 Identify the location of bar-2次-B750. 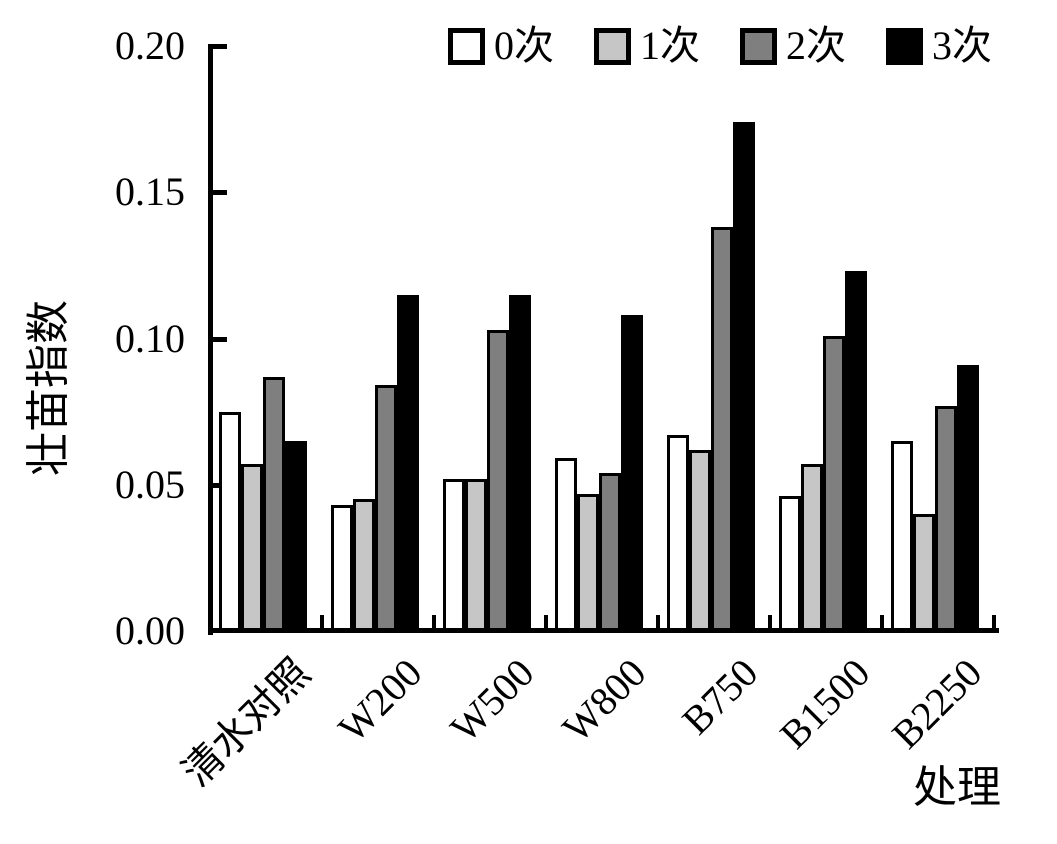
(722, 429).